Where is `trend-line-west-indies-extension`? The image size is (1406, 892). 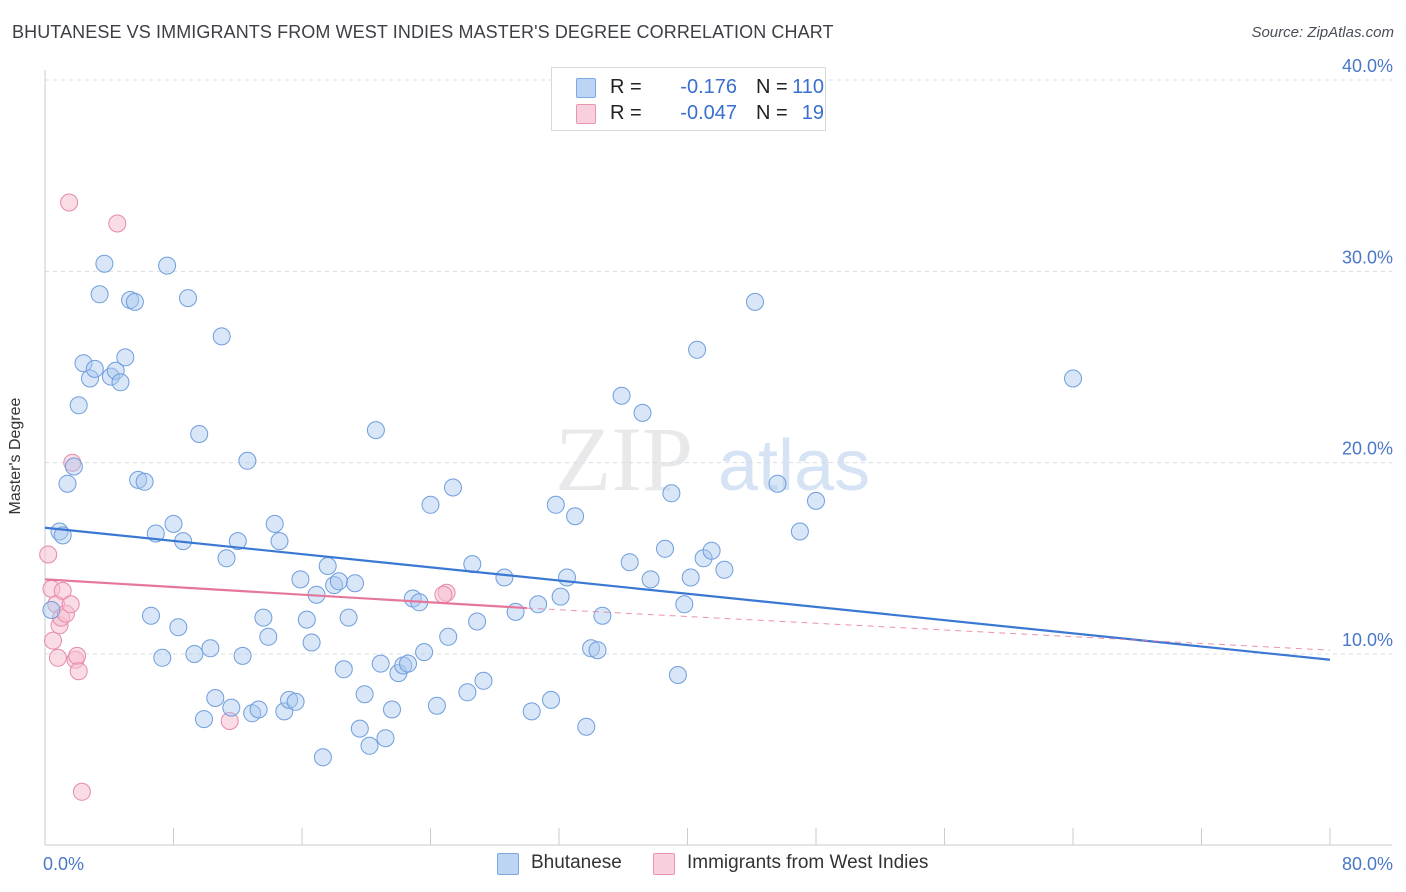 trend-line-west-indies-extension is located at coordinates (928, 629).